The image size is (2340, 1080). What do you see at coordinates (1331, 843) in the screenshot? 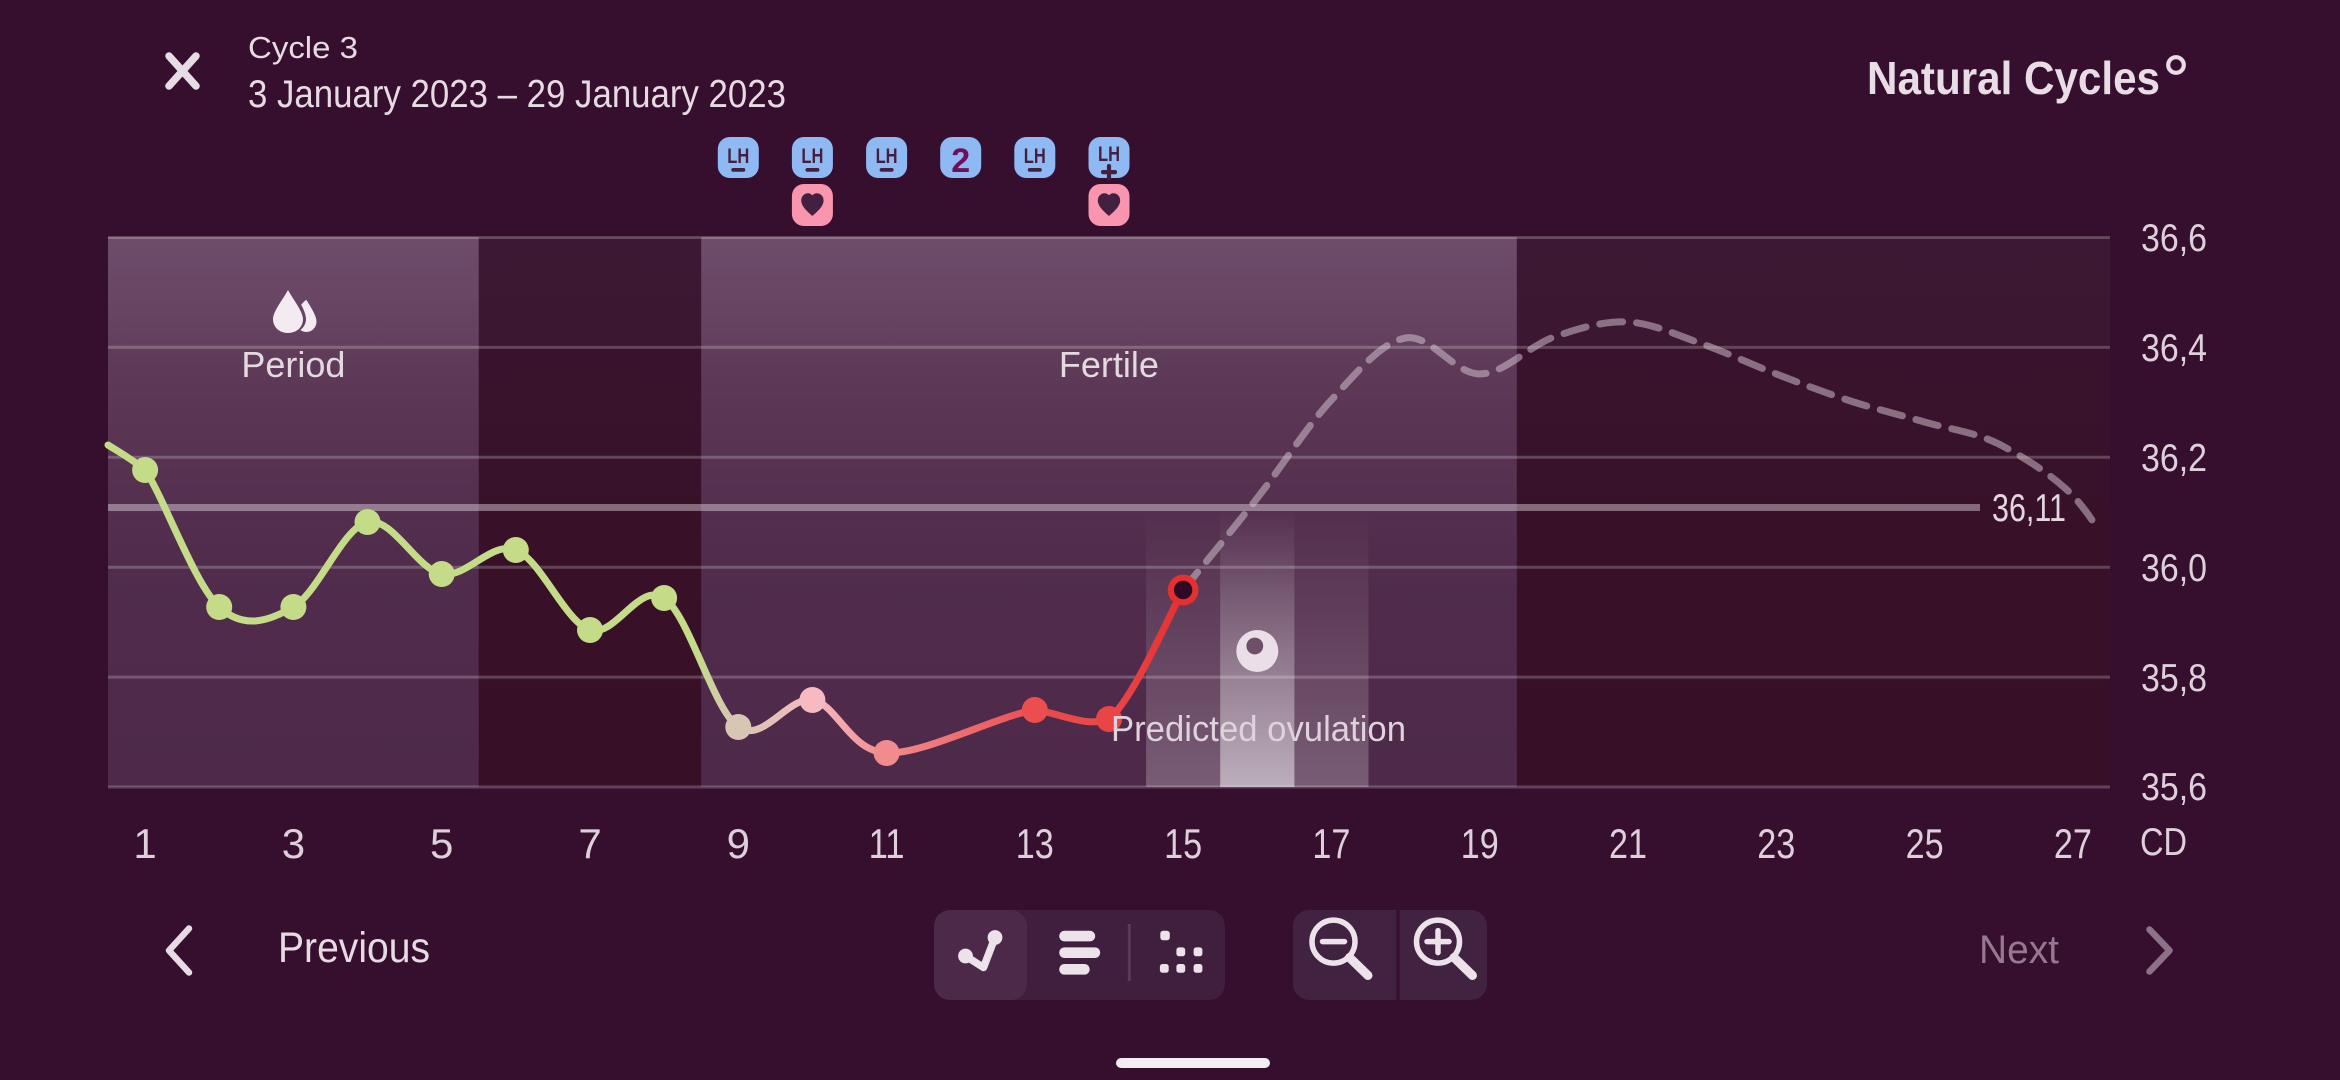
I see `svg-text: 17` at bounding box center [1331, 843].